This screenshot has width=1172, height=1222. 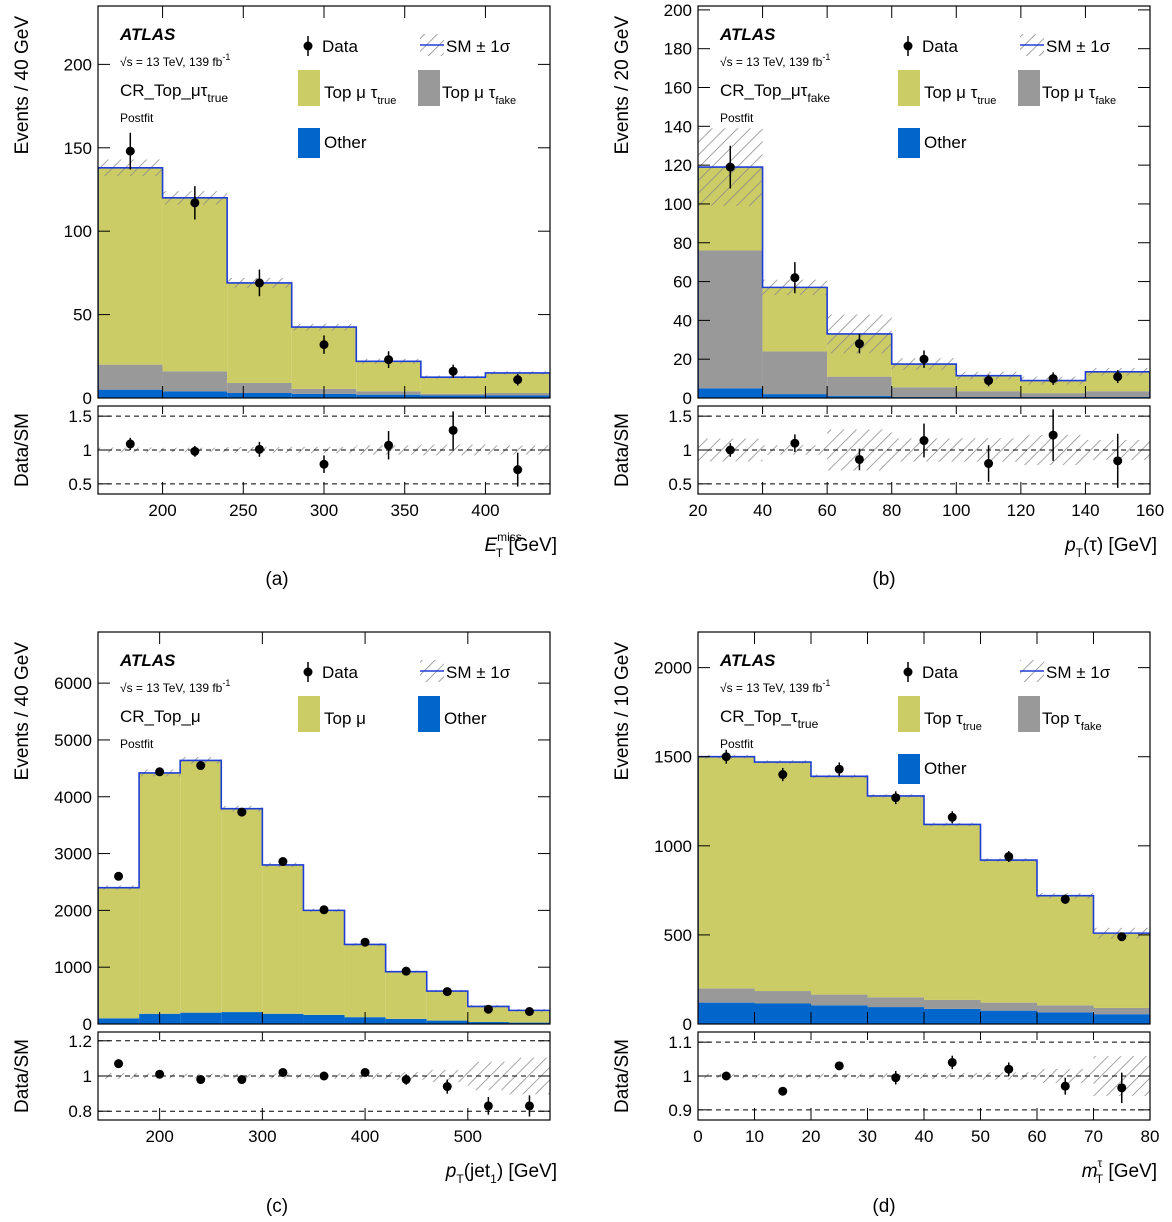 I want to click on y-tick-label: 150, so click(x=78, y=148).